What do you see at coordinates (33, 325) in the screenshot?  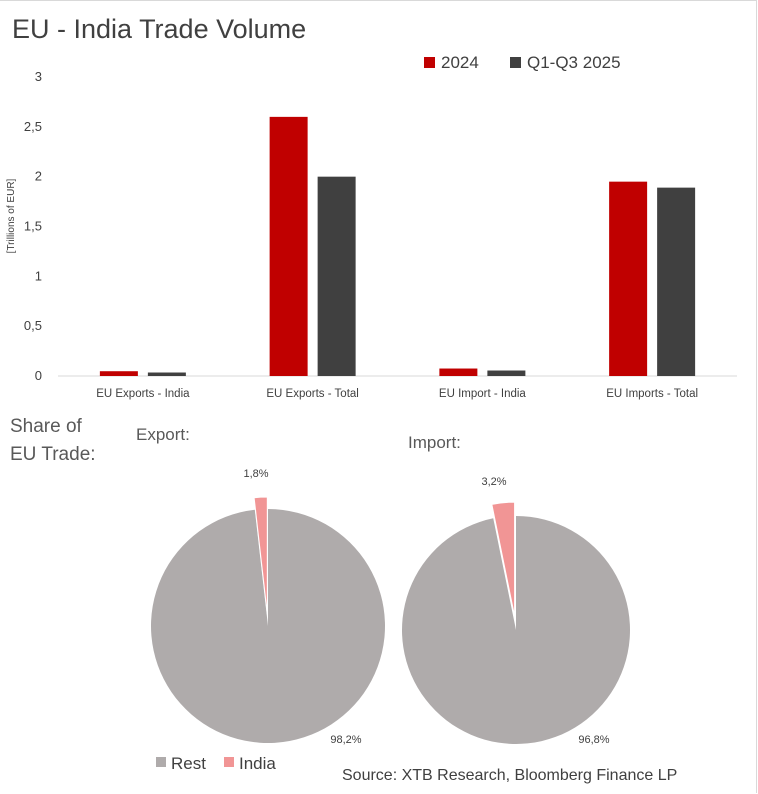 I see `y-tick-label: 0,5` at bounding box center [33, 325].